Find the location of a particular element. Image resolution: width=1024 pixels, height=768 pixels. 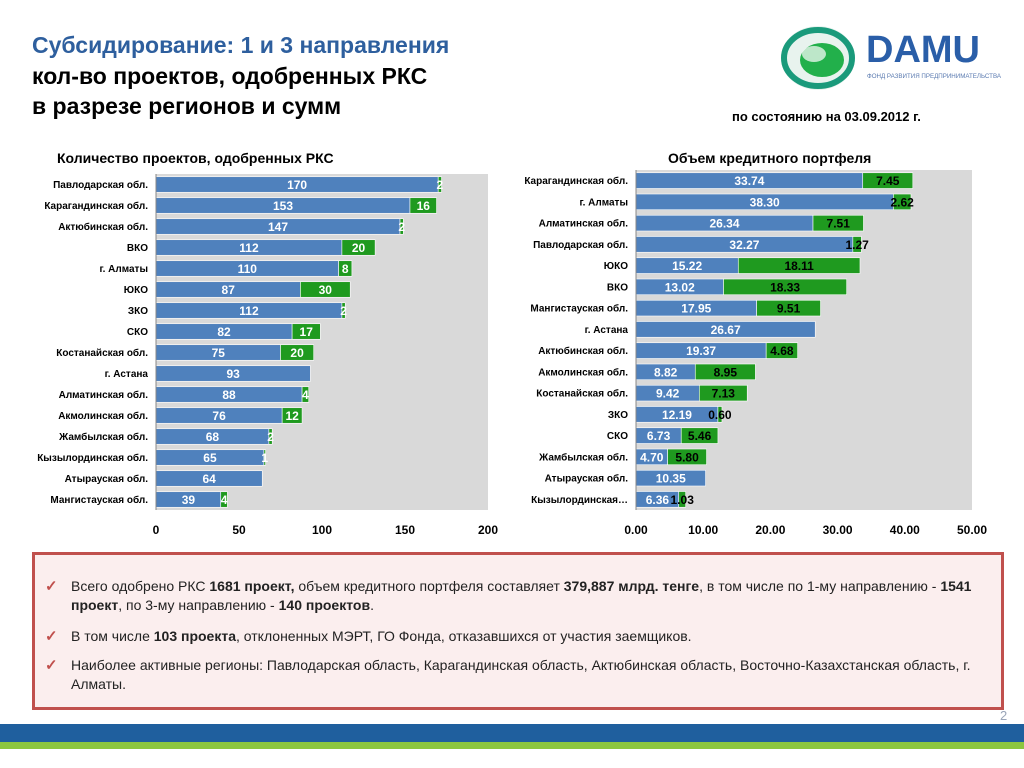

category-label: ВКО is located at coordinates (137, 248).